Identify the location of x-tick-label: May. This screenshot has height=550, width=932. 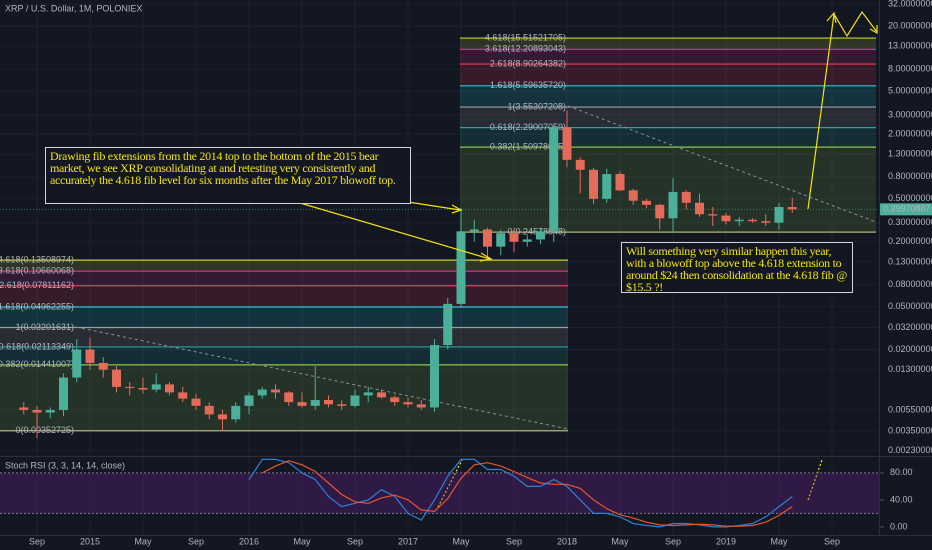
(302, 541).